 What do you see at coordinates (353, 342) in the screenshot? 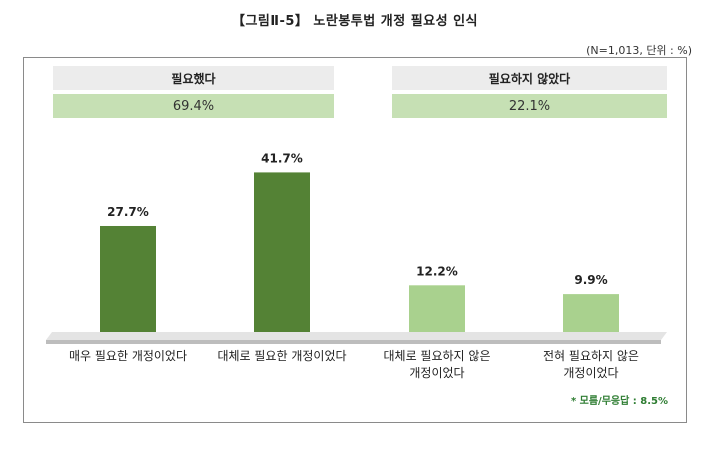
I see `baseline-front` at bounding box center [353, 342].